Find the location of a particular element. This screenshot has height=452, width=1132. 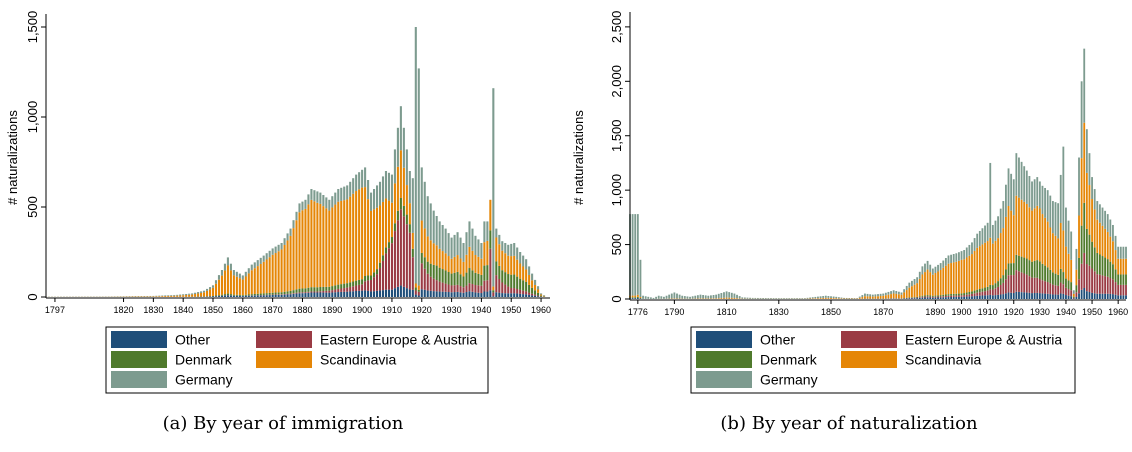

x-tick-label: 1850 is located at coordinates (213, 310).